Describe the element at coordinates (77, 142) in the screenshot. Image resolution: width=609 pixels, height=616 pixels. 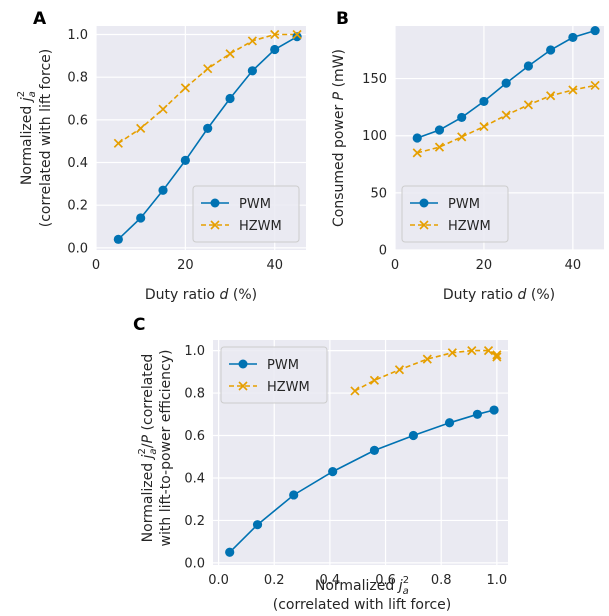
I see `panel-a-y-ticks: 0.0 0.2 0.4 0.6 0.8 1.0` at that location.